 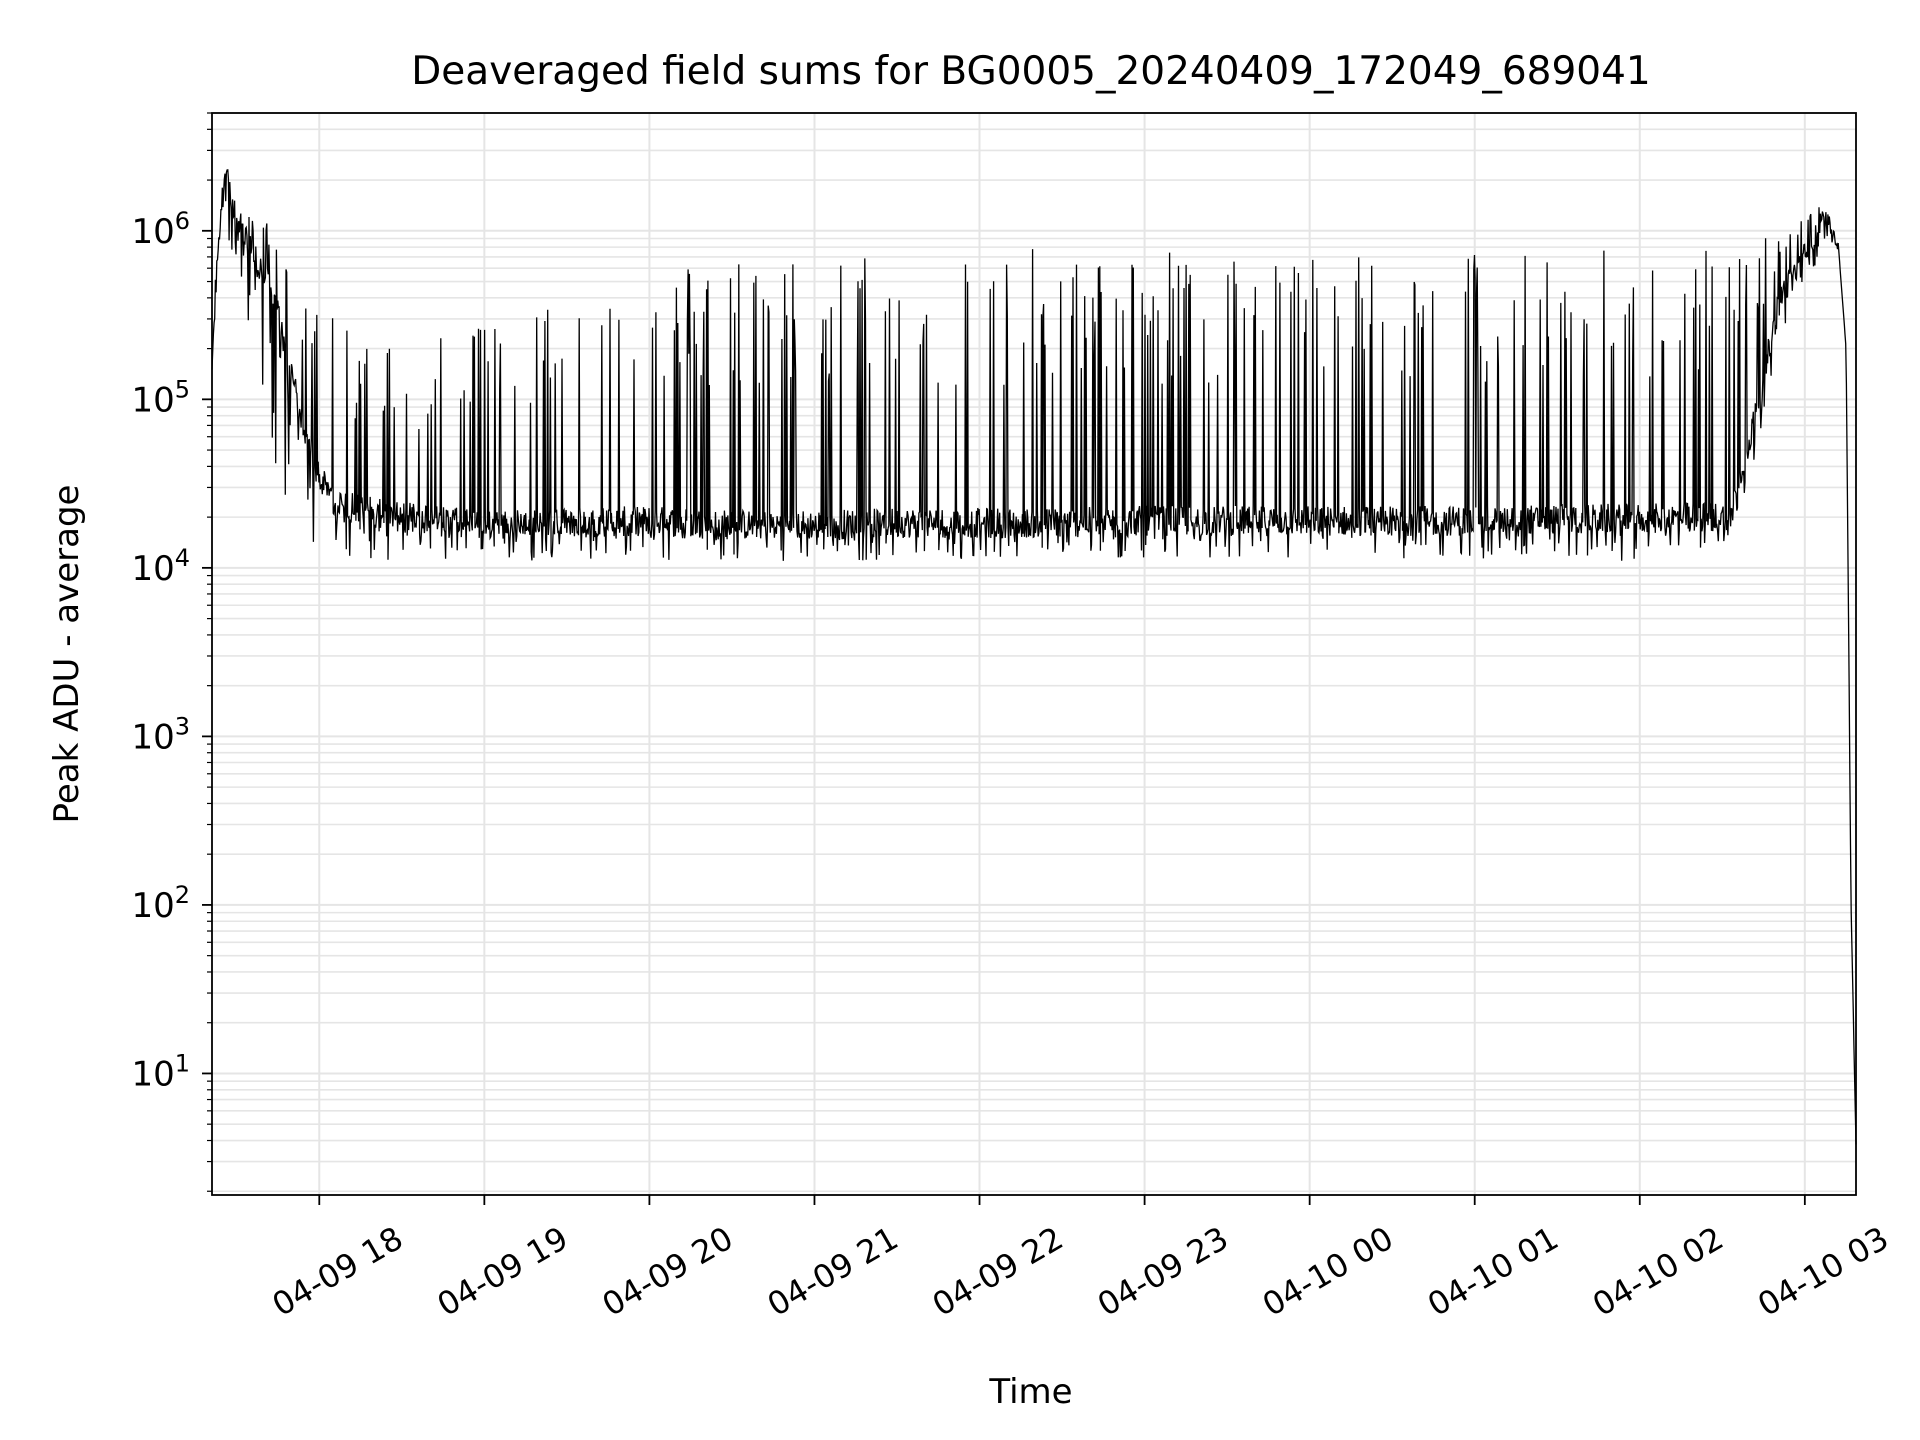 What do you see at coordinates (160, 566) in the screenshot?
I see `y-tick-label: 10⁴` at bounding box center [160, 566].